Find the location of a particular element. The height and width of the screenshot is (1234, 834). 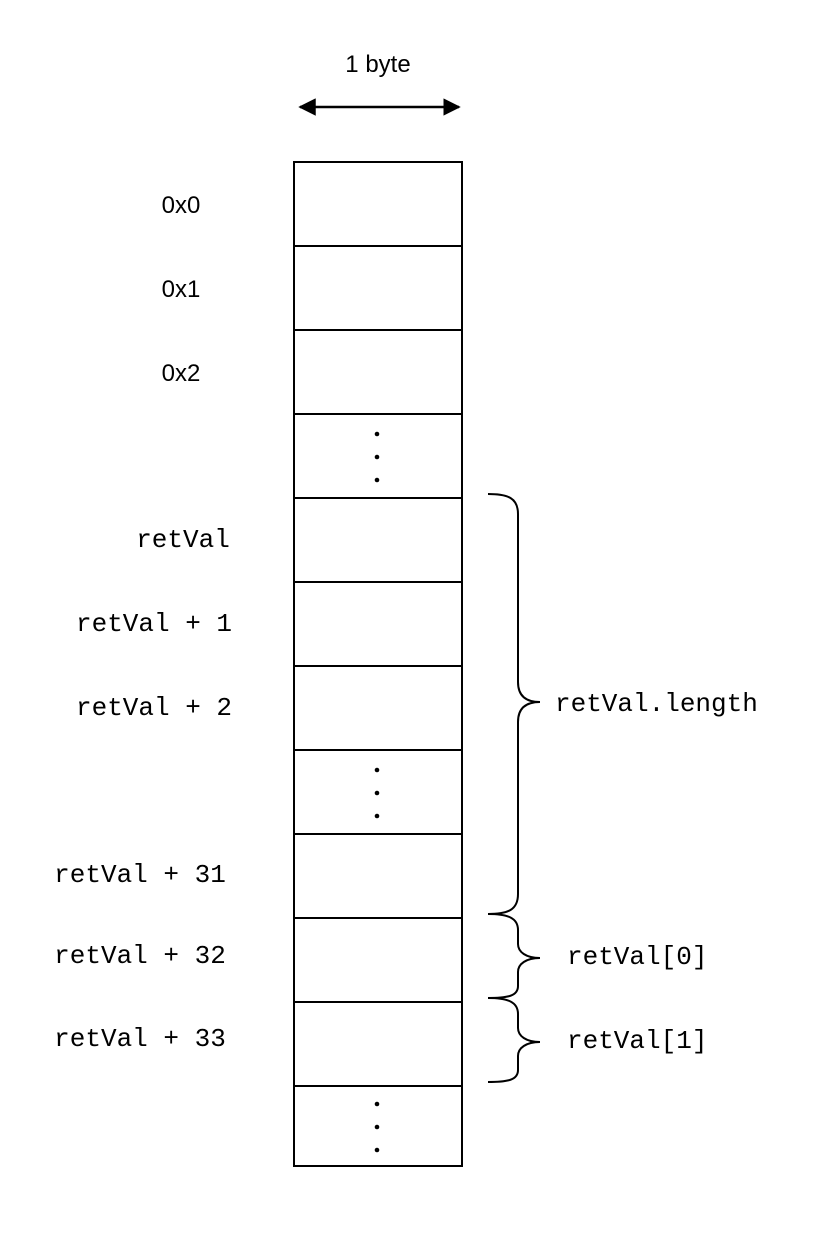

length-brace is located at coordinates (514, 704).